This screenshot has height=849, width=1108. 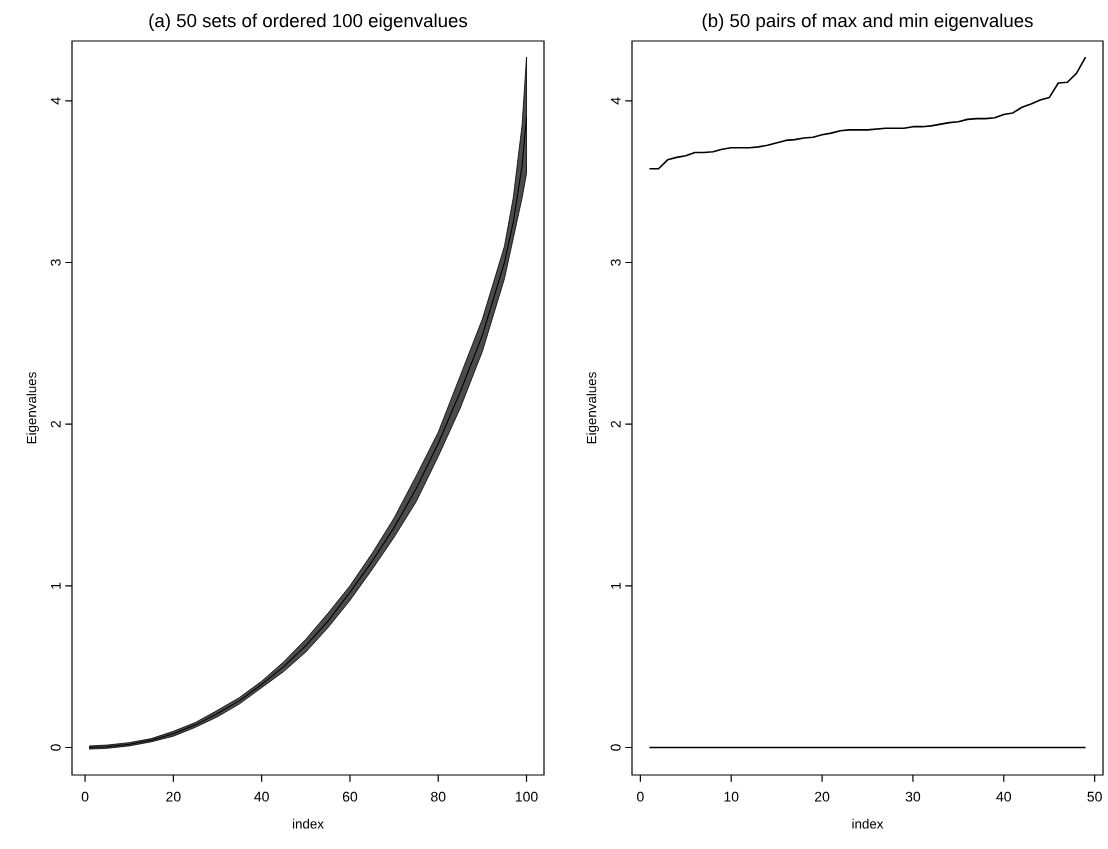 I want to click on chart-title: (b) 50 pairs of max and min eigenvalues, so click(x=867, y=22).